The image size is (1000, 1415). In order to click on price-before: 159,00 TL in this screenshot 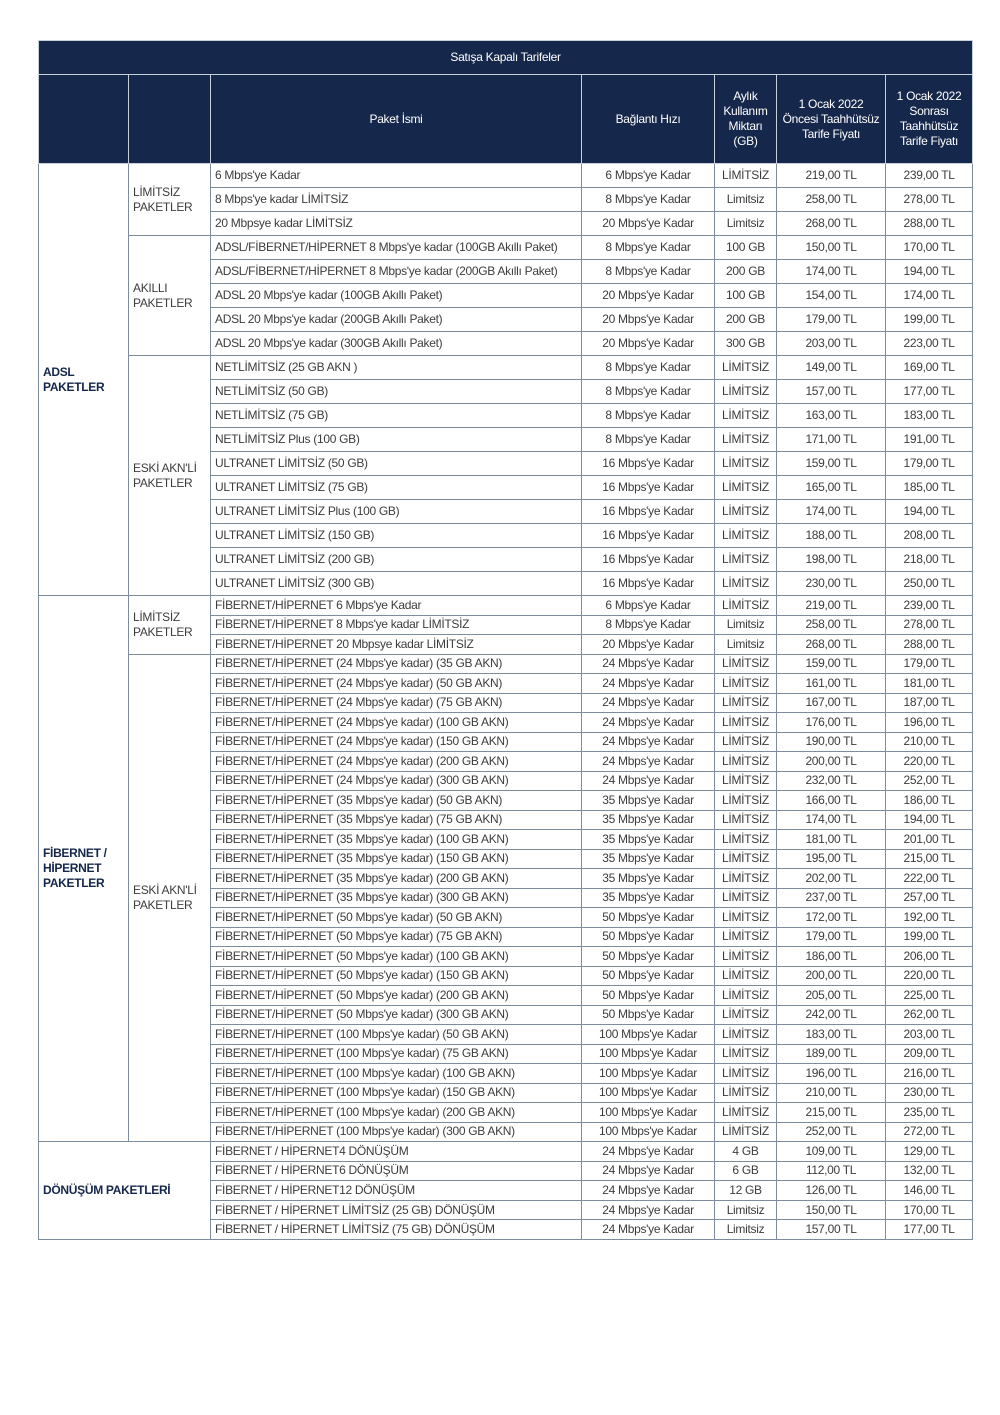, I will do `click(831, 463)`.